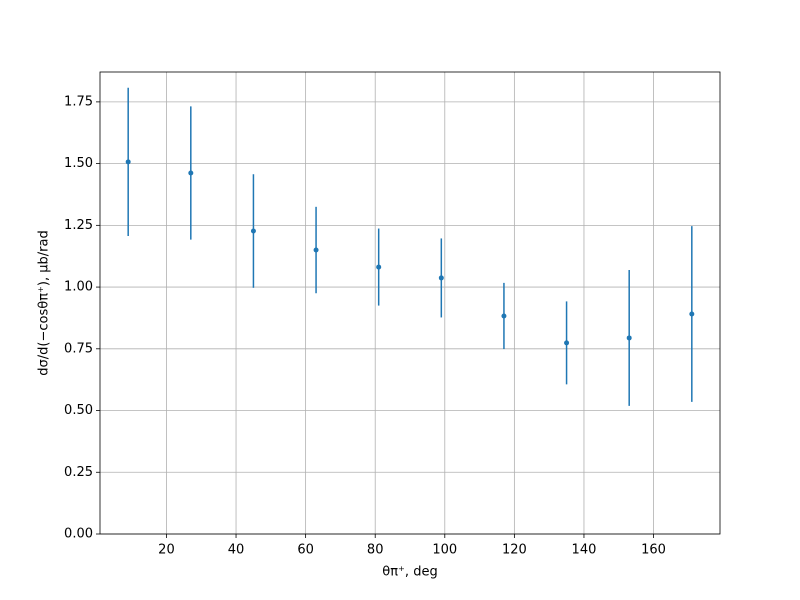 The image size is (800, 600). I want to click on x-tick-label: 140, so click(584, 550).